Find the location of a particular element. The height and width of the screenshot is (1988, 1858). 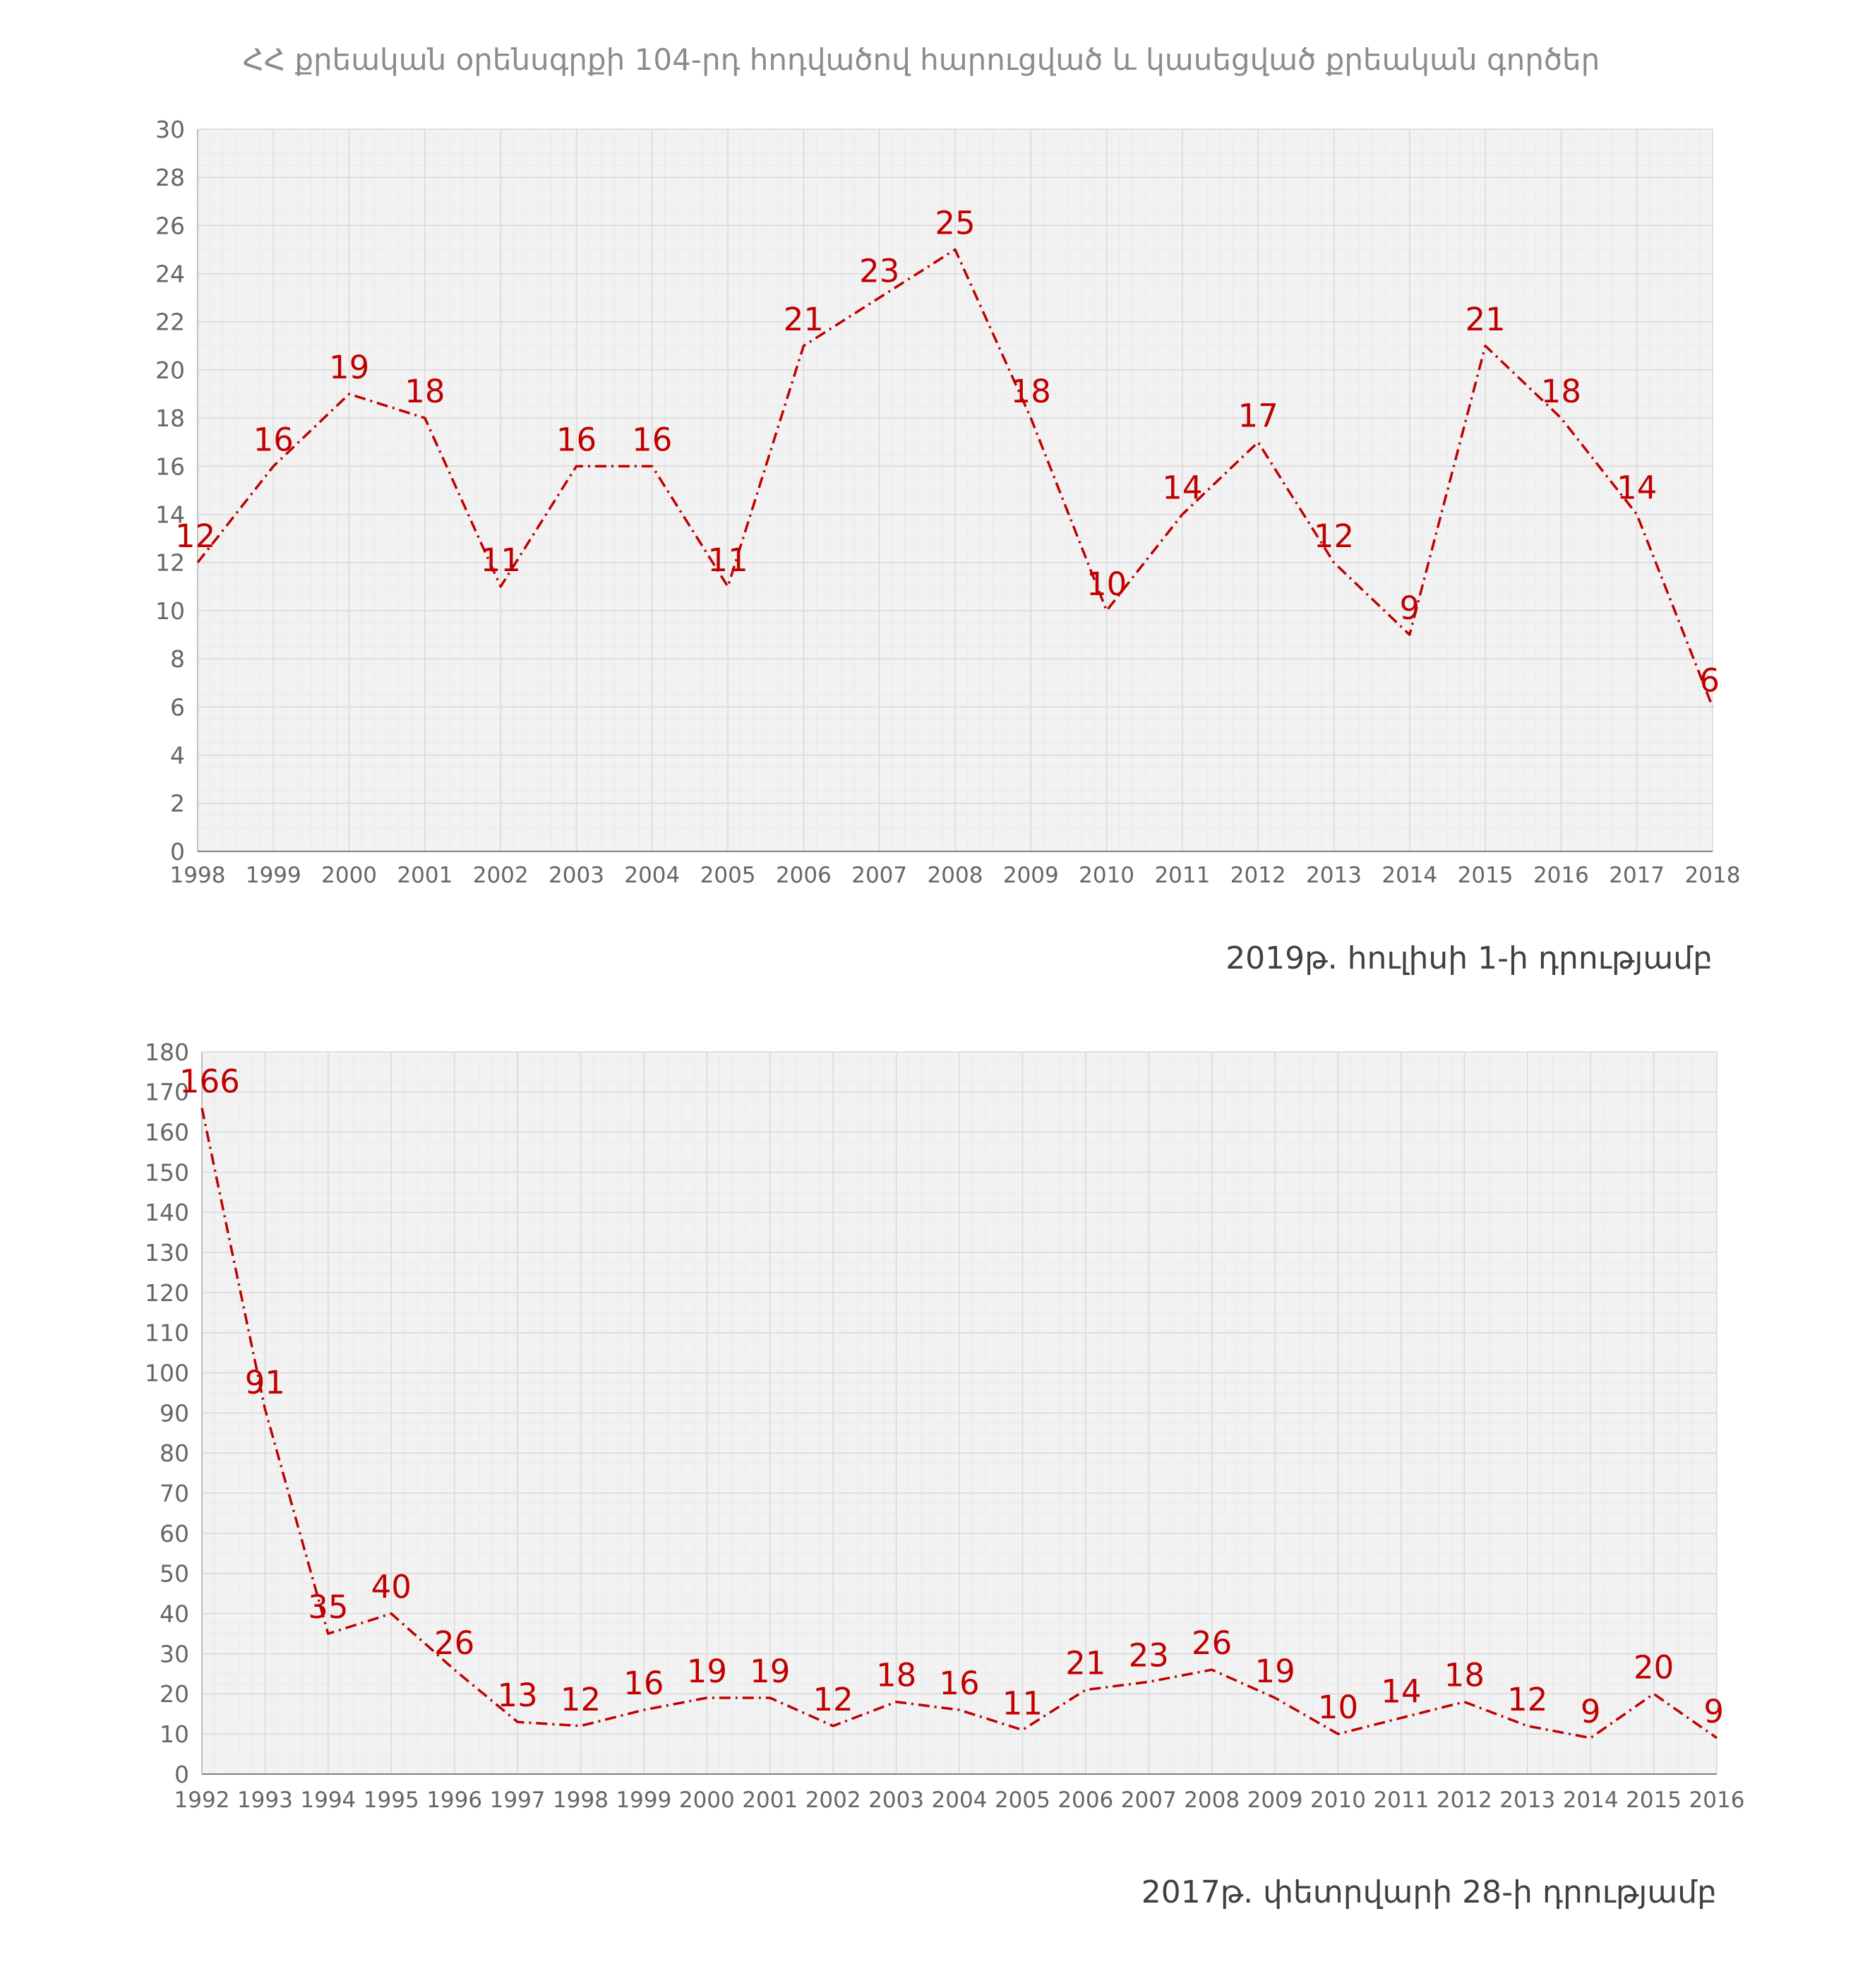

y-tick-label: 2 is located at coordinates (177, 804).